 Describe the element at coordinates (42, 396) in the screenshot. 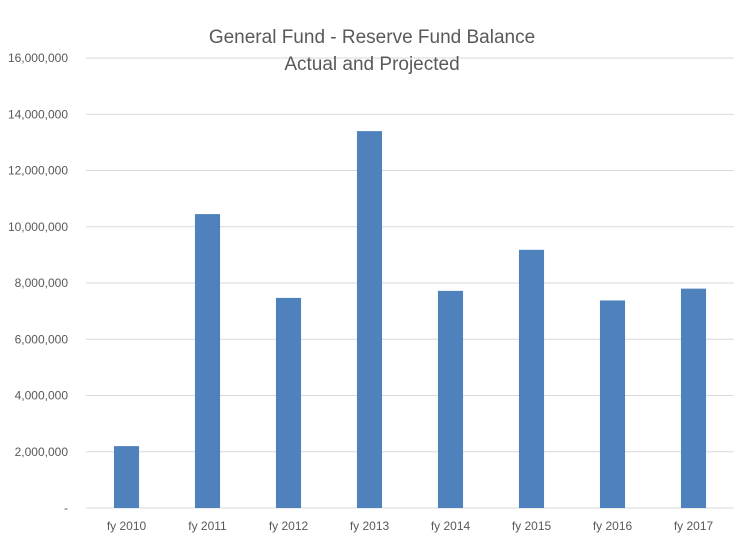

I see `y-tick-label: 4,000,000` at that location.